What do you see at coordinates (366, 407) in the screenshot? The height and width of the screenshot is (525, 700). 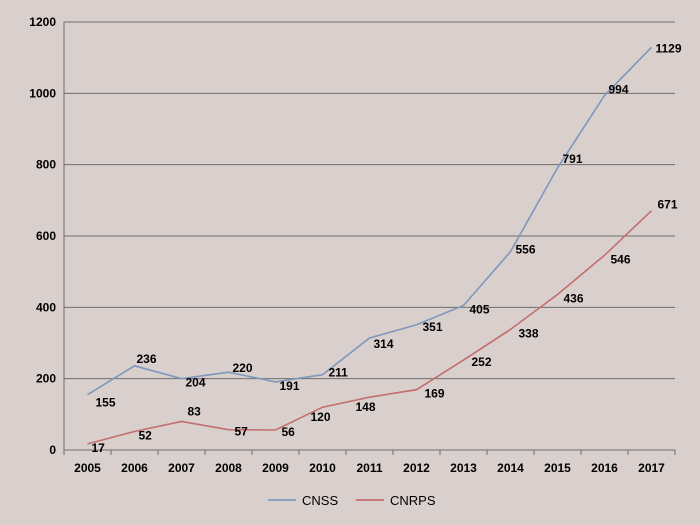 I see `data-label: 148` at bounding box center [366, 407].